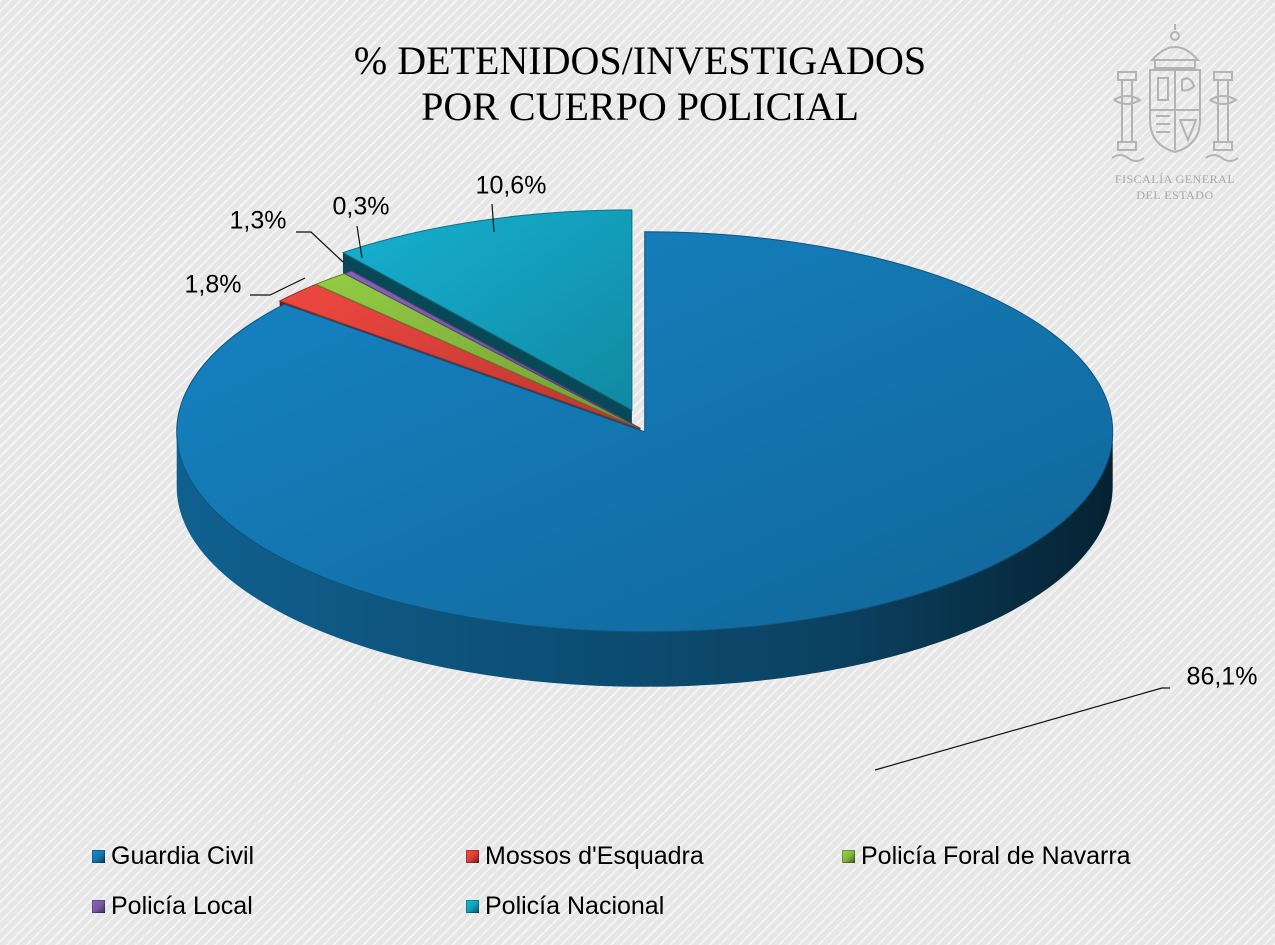  I want to click on legend-swatch-policia-foral-de-navarra, so click(848, 856).